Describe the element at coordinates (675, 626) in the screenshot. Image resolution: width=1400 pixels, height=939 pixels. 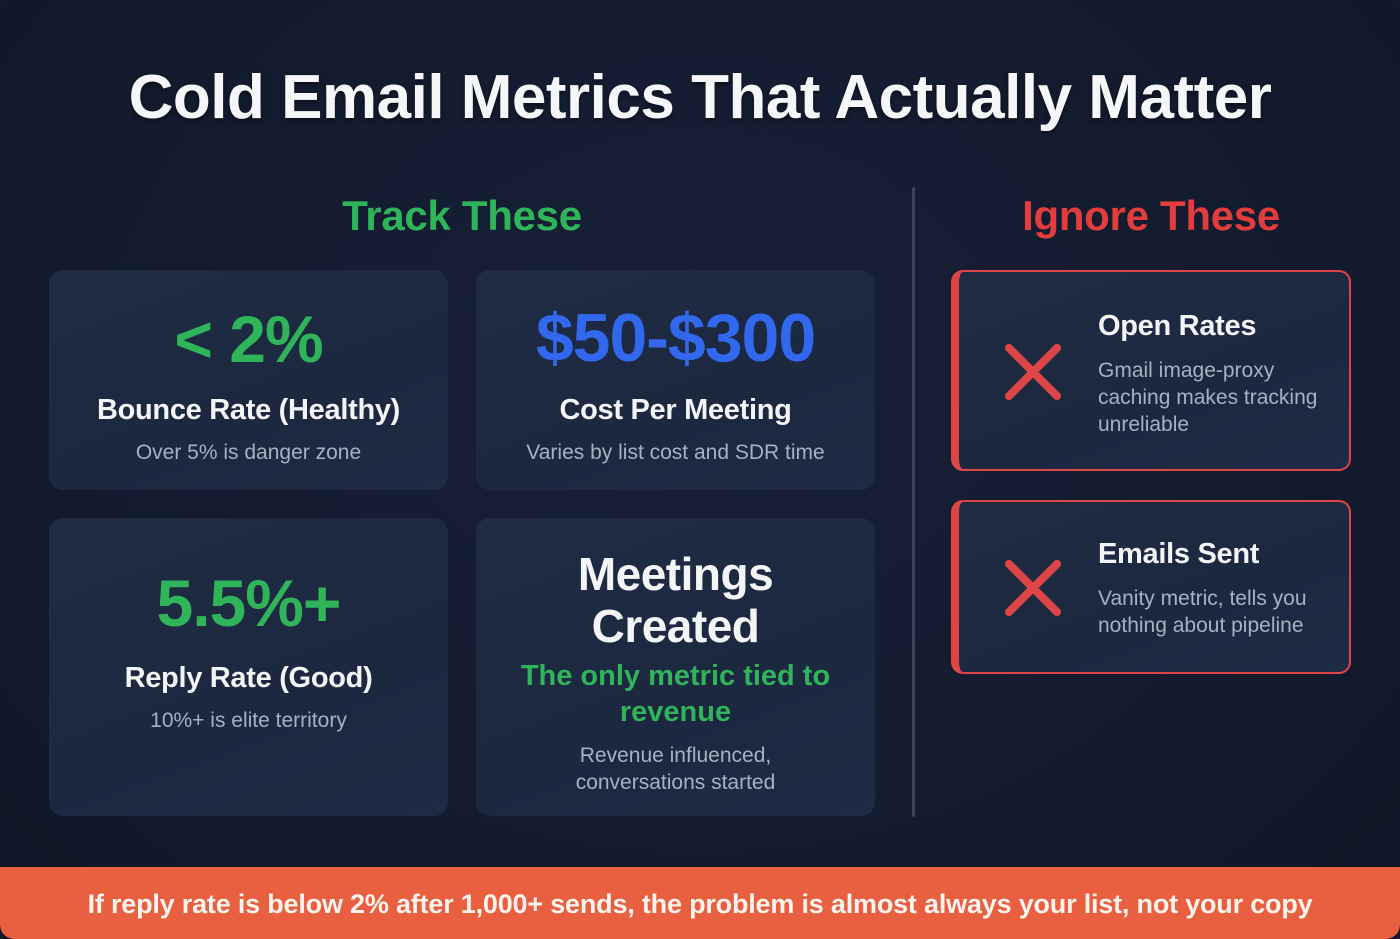
I see `metric-label-line2: Created` at that location.